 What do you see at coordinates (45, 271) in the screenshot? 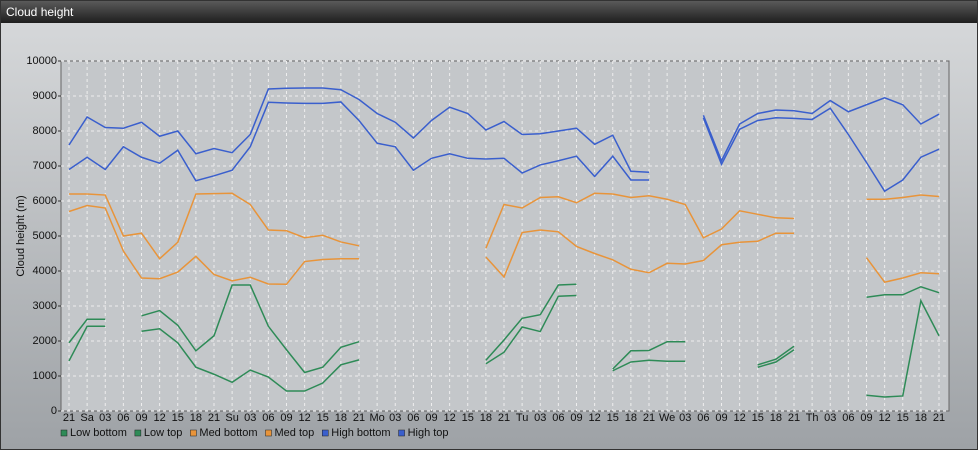
I see `y-tick-label: 4000` at bounding box center [45, 271].